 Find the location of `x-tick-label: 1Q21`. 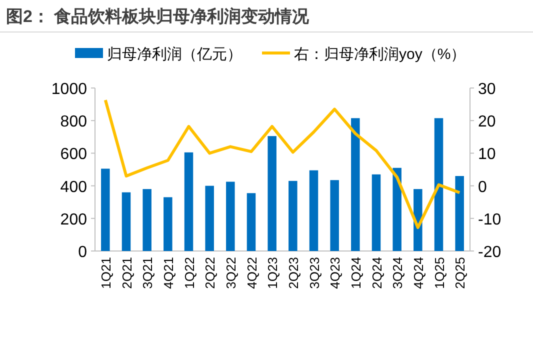

x-tick-label: 1Q21 is located at coordinates (106, 273).